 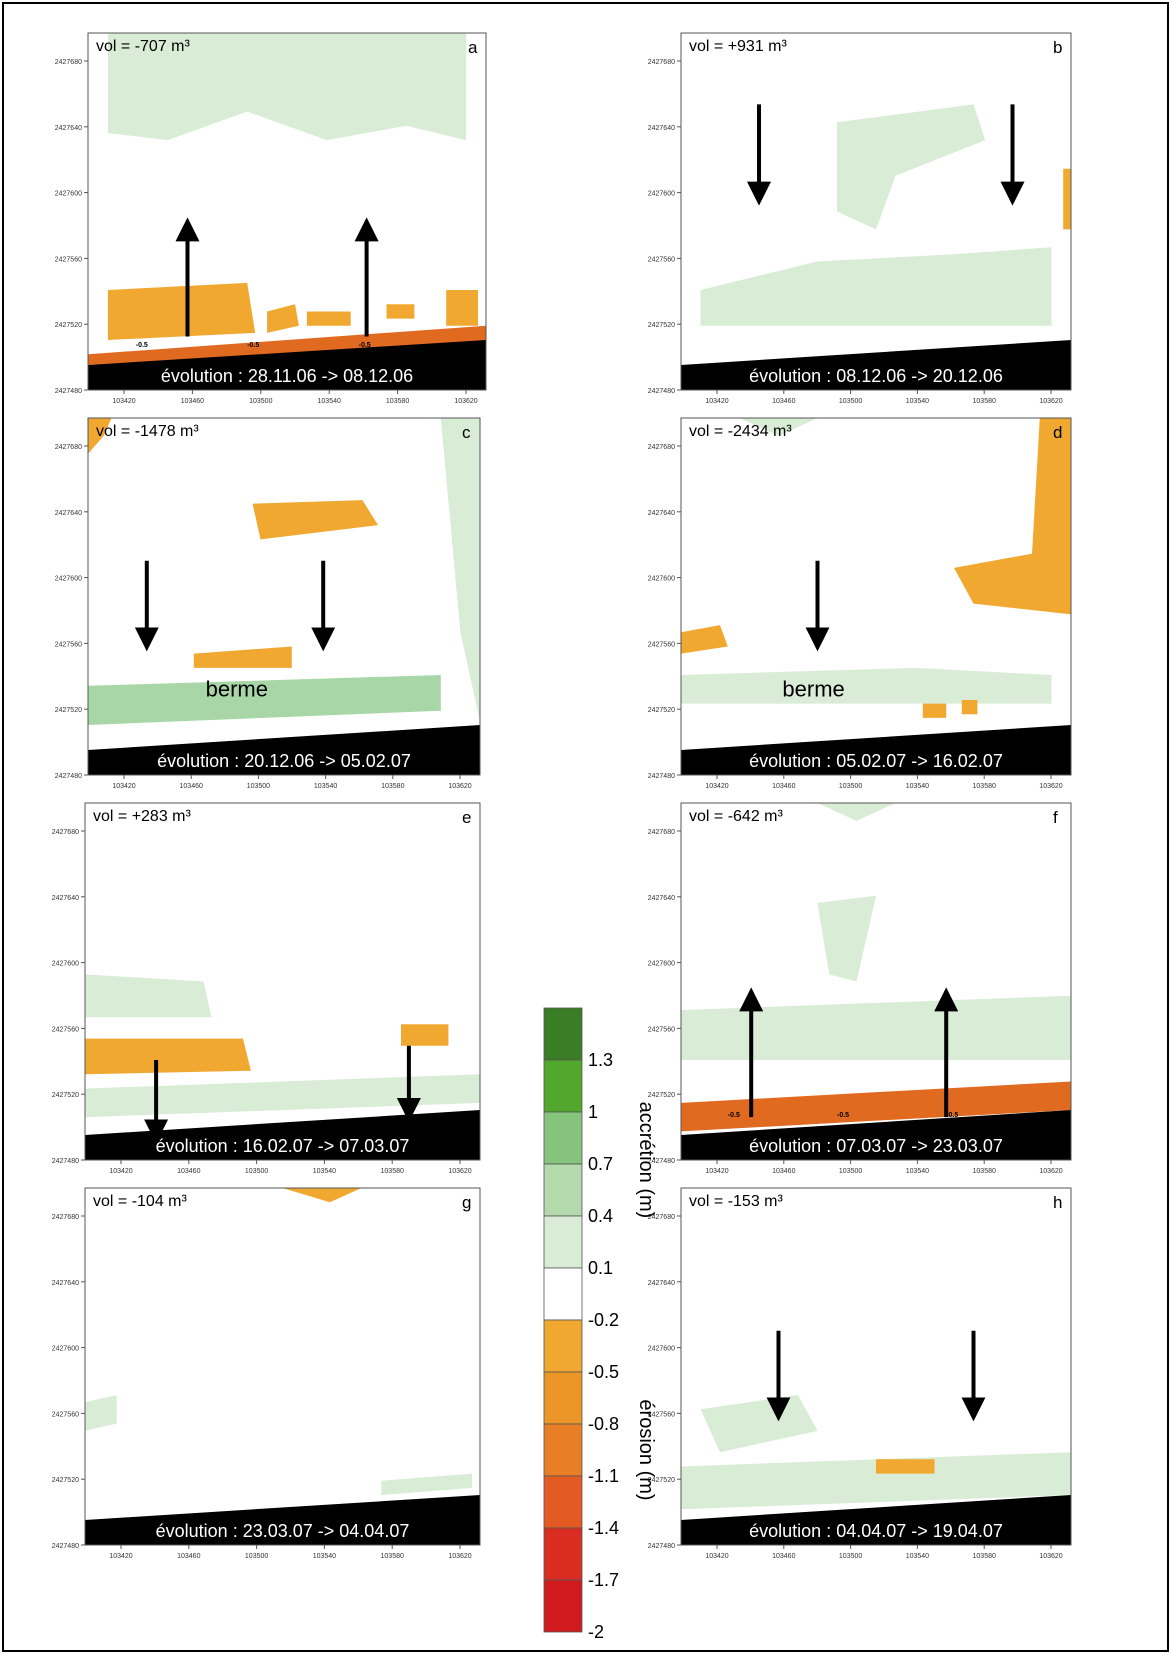 I want to click on period-label: évolution : 04.04.07 -> 19.04.07, so click(x=876, y=1531).